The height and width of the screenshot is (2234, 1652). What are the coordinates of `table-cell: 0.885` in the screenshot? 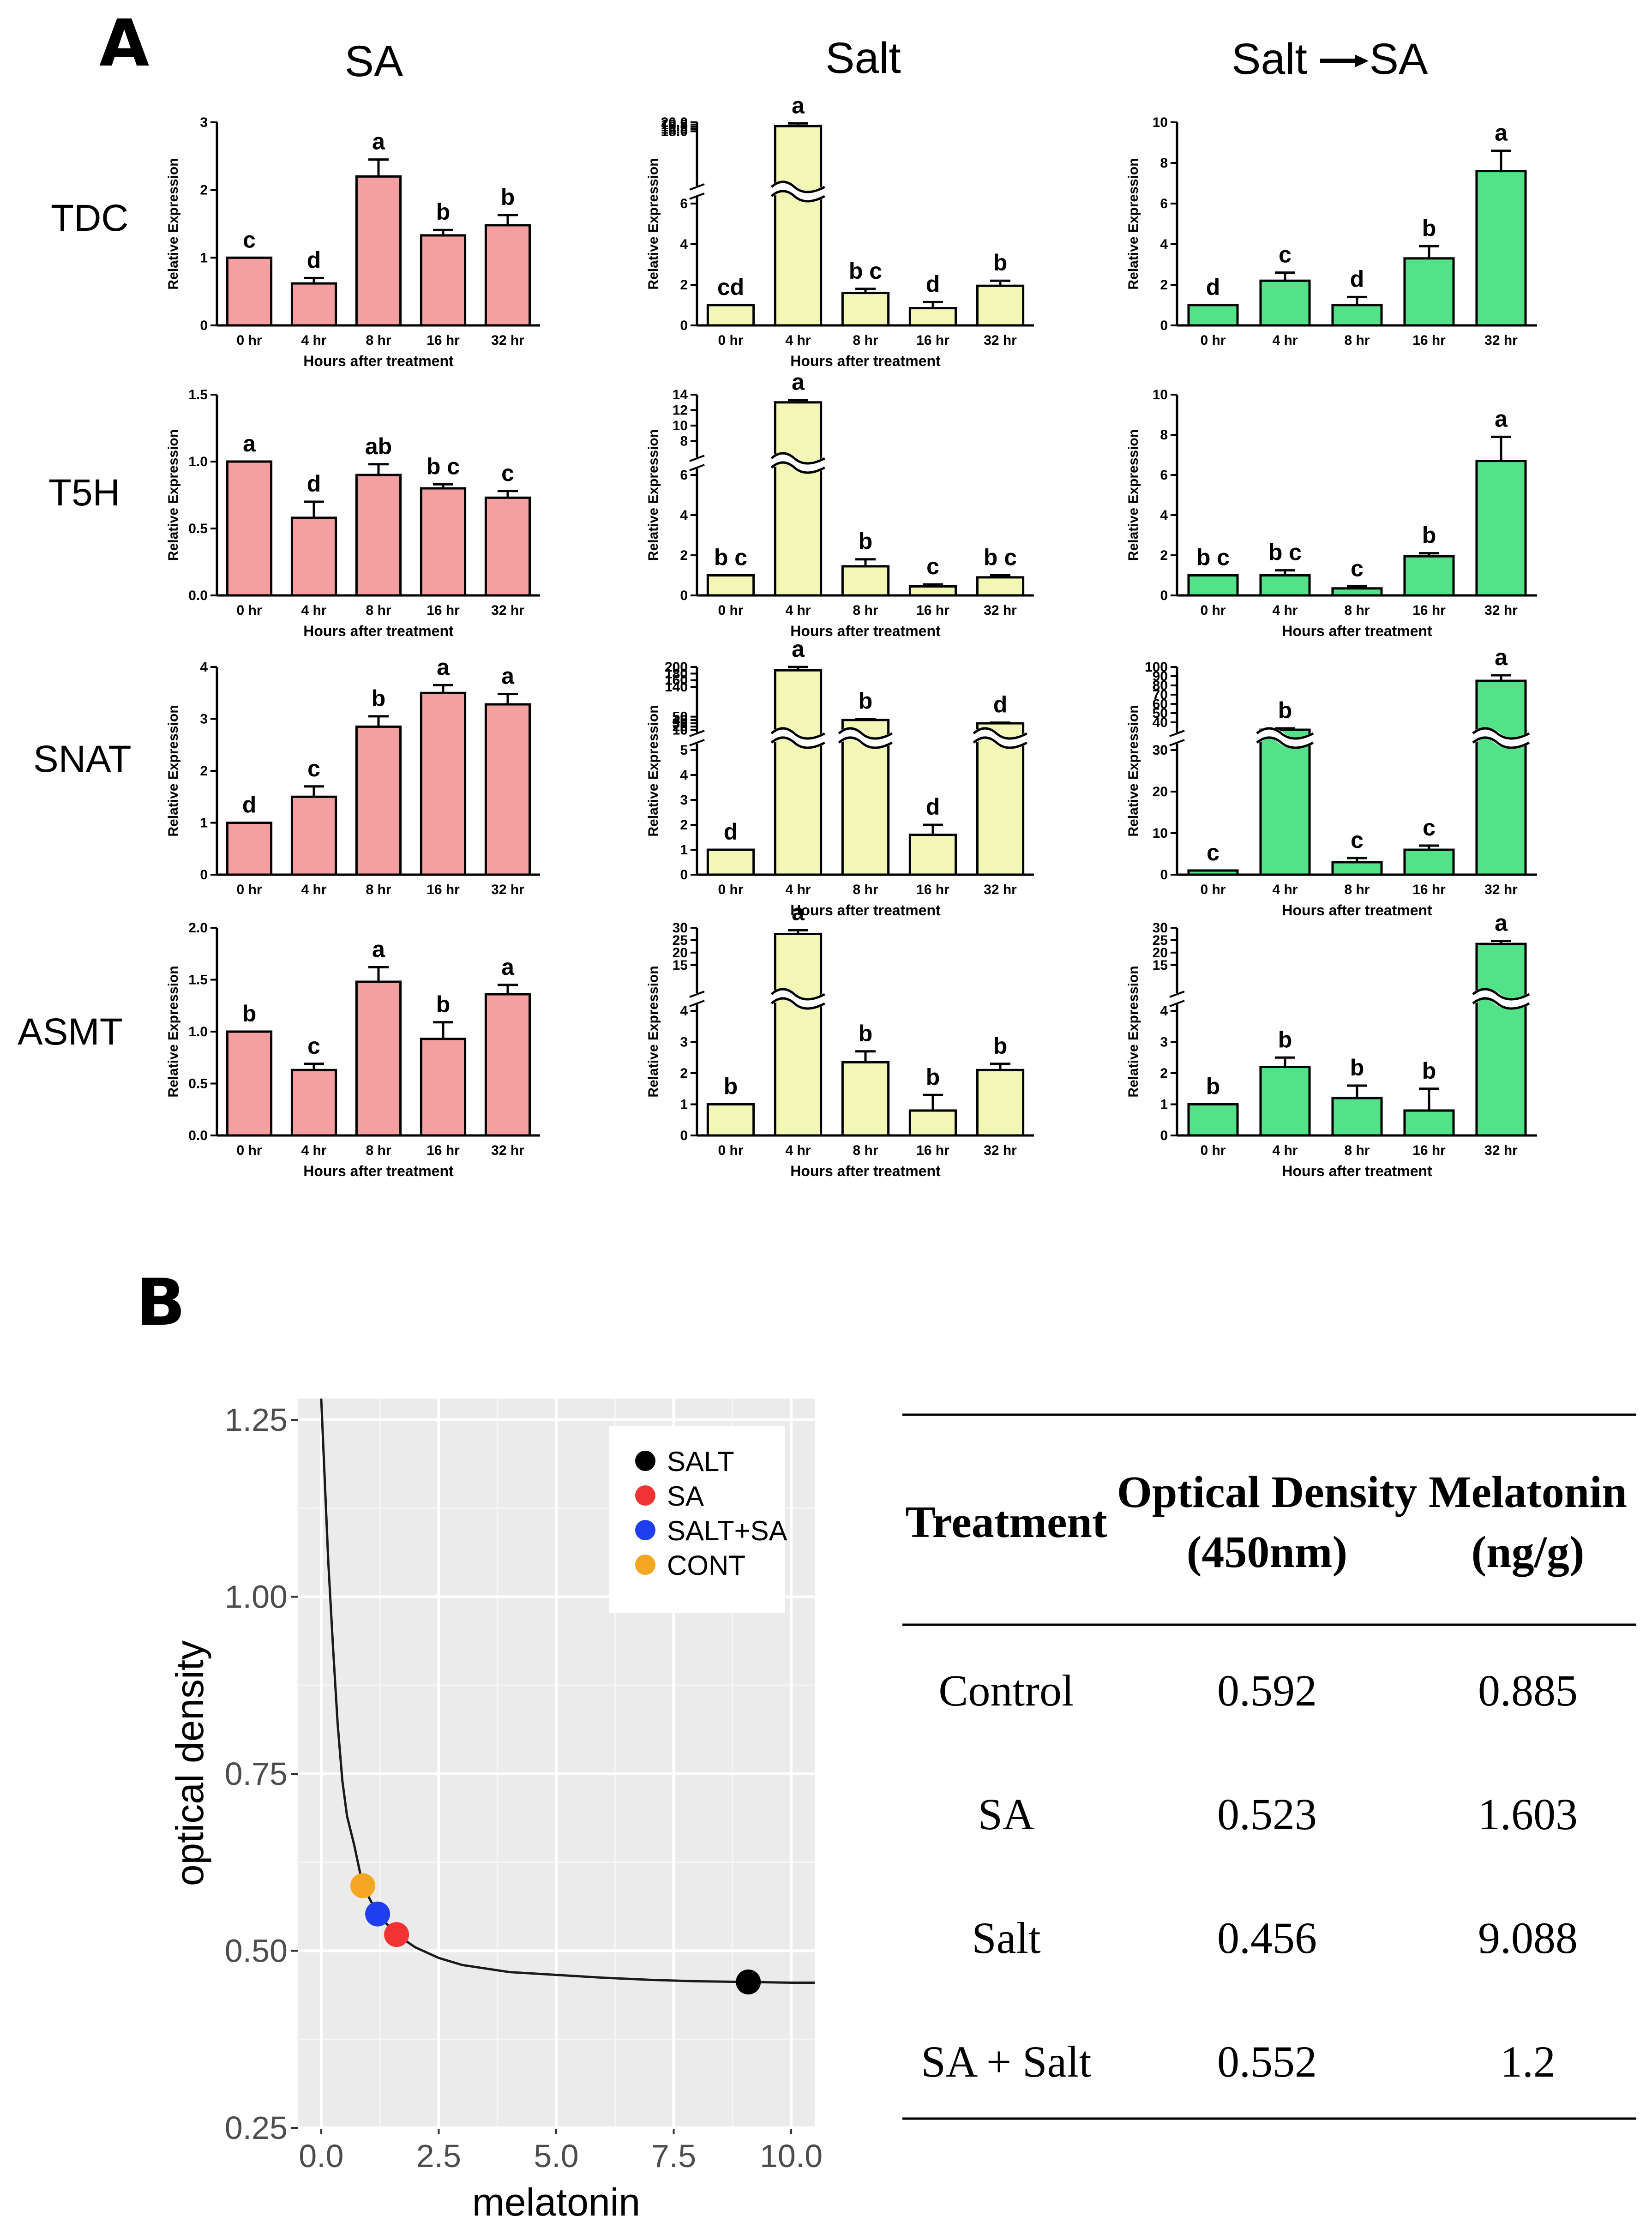 It's located at (1528, 1690).